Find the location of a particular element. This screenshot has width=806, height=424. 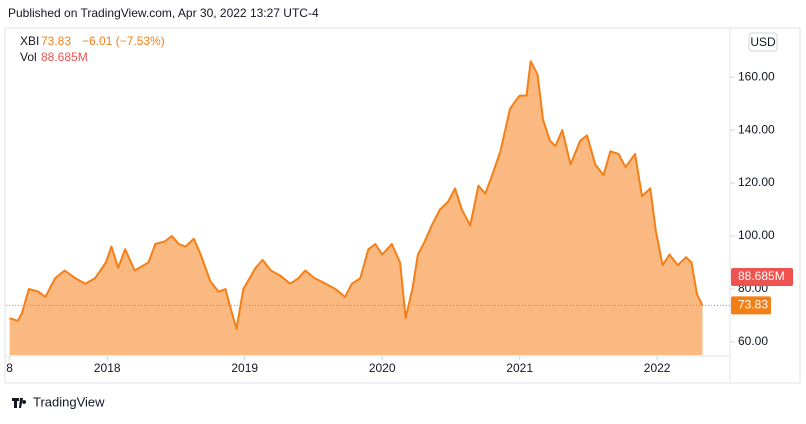

brand: TradingView is located at coordinates (69, 401).